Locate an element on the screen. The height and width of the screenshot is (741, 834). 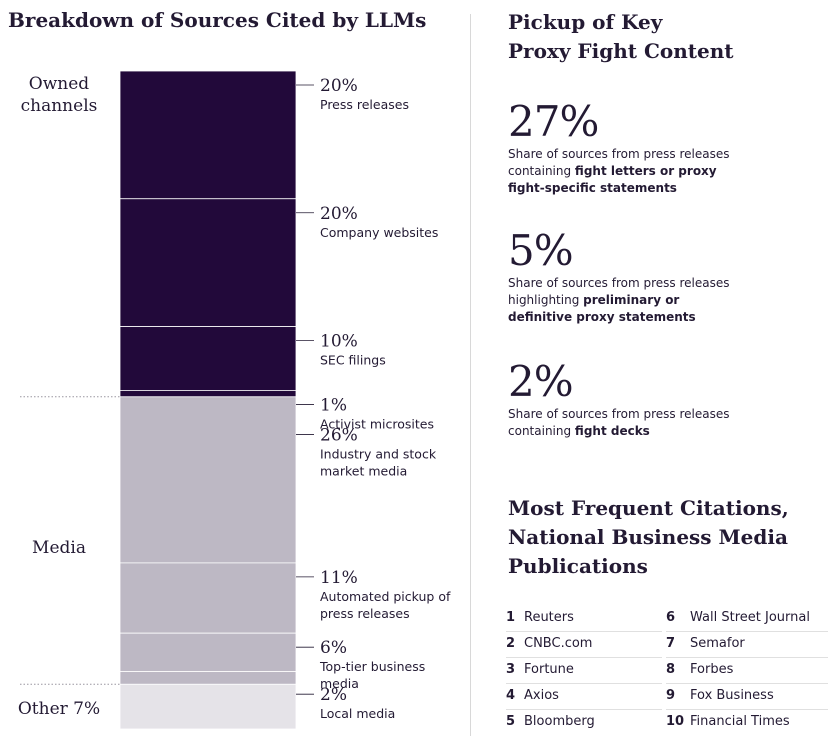
category-label-local-media: Local media is located at coordinates (357, 713).